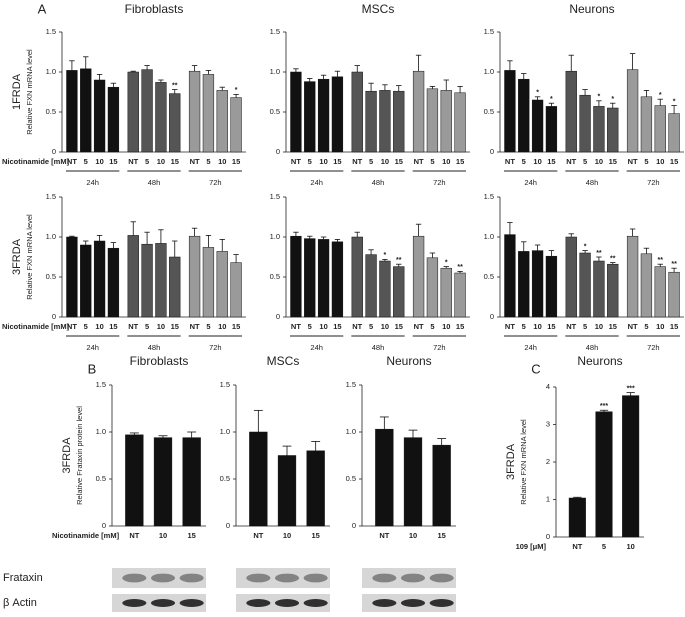 This screenshot has height=617, width=685. What do you see at coordinates (439, 182) in the screenshot?
I see `group-label: 72h` at bounding box center [439, 182].